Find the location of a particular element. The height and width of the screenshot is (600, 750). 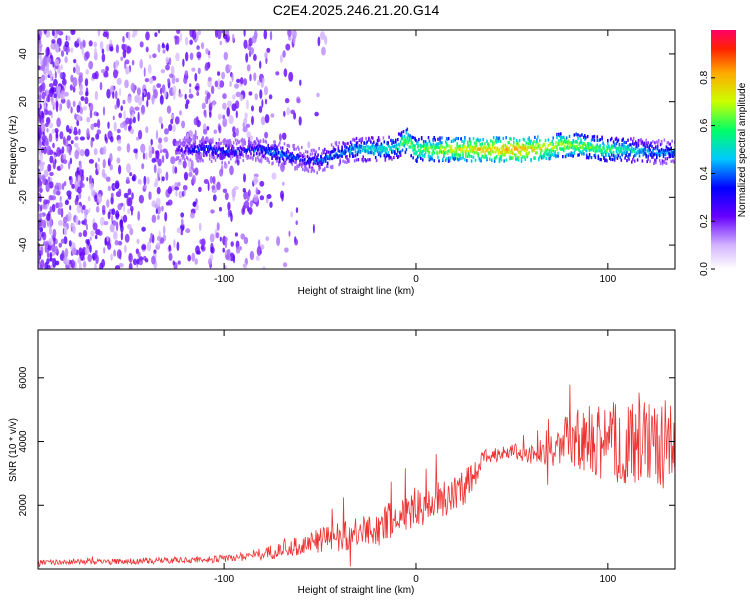

snr-ytick-label: 4000 is located at coordinates (23, 441).